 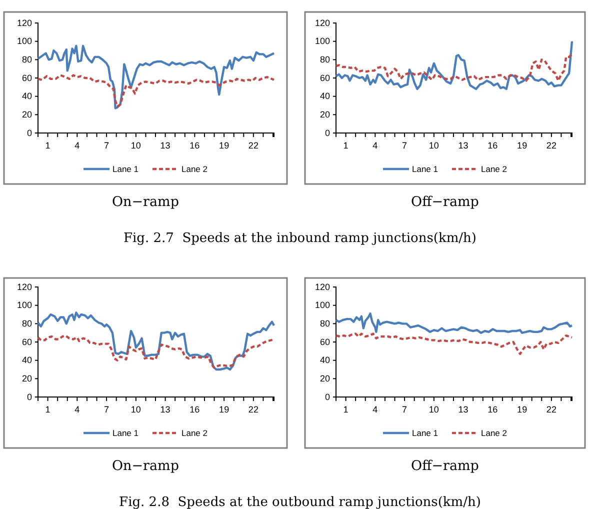 What do you see at coordinates (300, 238) in the screenshot?
I see `caption: Fig. 2.7 Speeds at the inbound ramp junctions(km/h)` at bounding box center [300, 238].